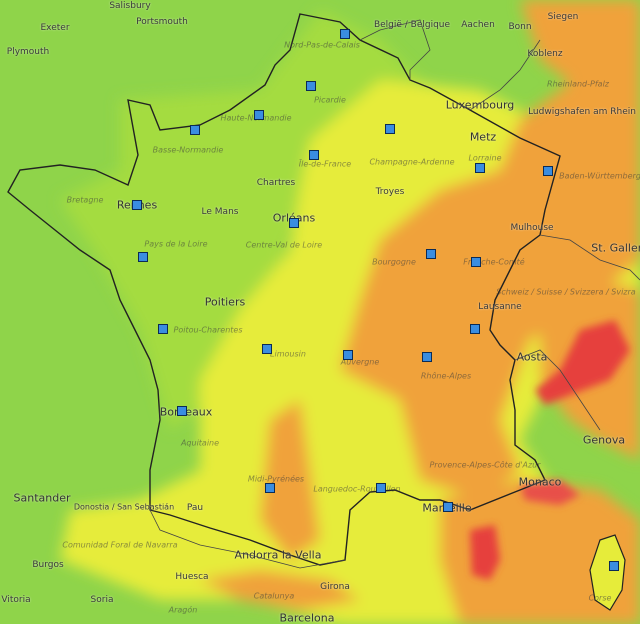 Image resolution: width=640 pixels, height=624 pixels. What do you see at coordinates (566, 292) in the screenshot?
I see `region-schweiz: Schweiz / Suisse / Svizzera / Svizra` at bounding box center [566, 292].